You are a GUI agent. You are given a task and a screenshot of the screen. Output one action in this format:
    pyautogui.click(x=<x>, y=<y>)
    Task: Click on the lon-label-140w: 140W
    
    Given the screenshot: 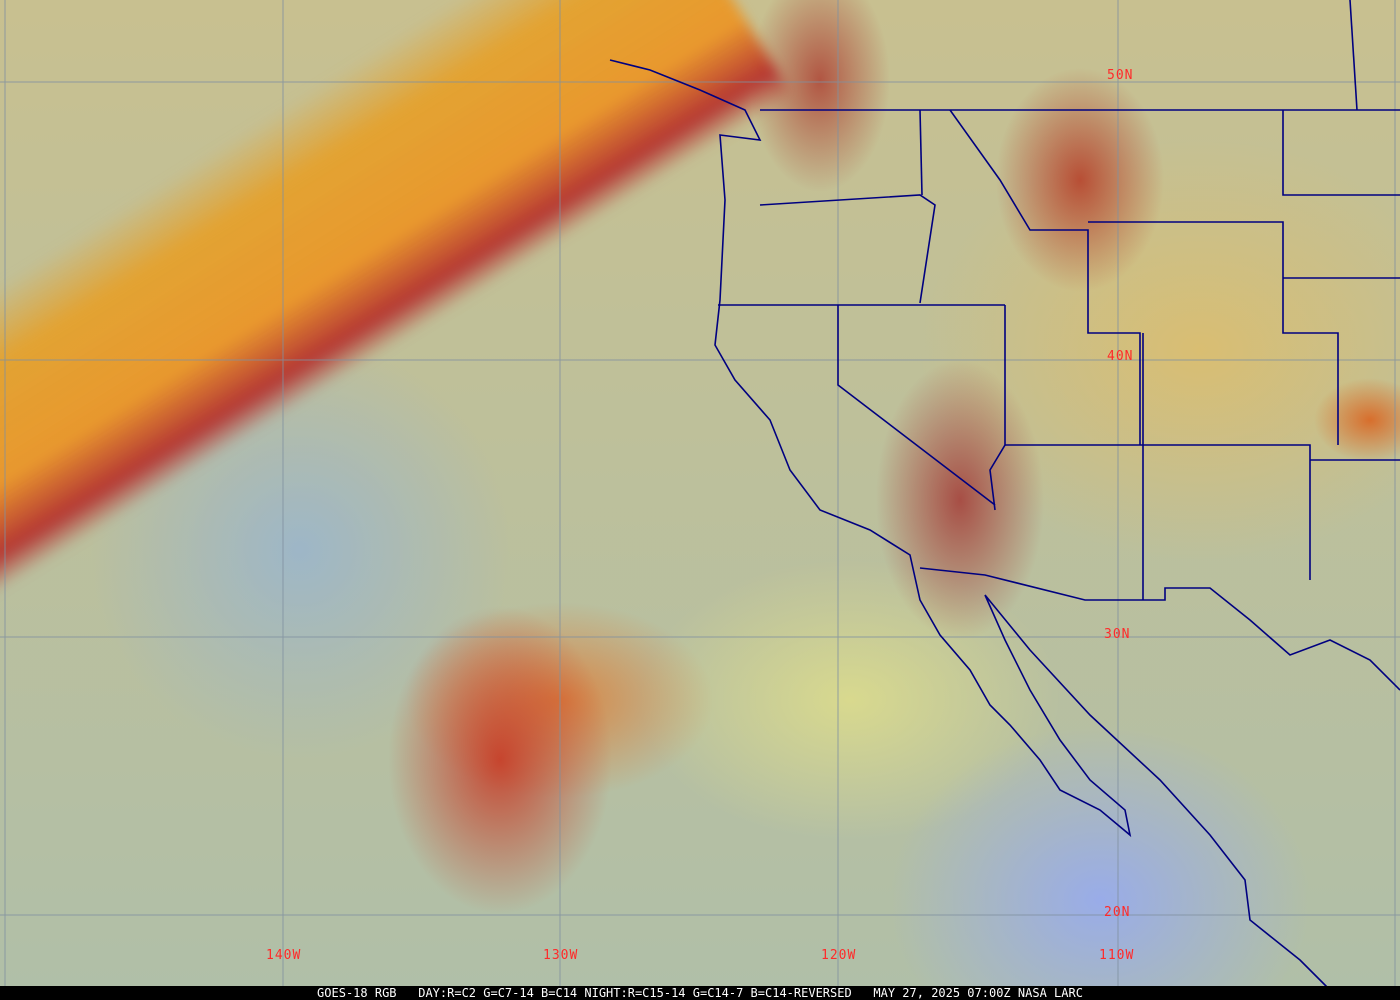 What is the action you would take?
    pyautogui.click(x=284, y=955)
    